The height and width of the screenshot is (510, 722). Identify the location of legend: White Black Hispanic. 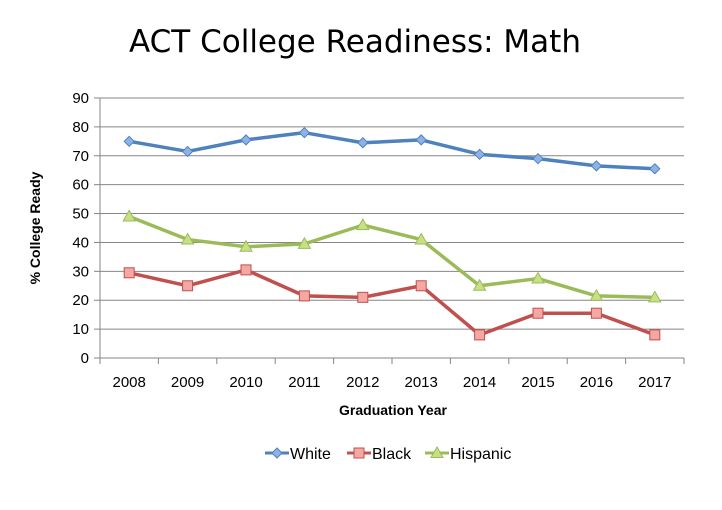
(388, 454).